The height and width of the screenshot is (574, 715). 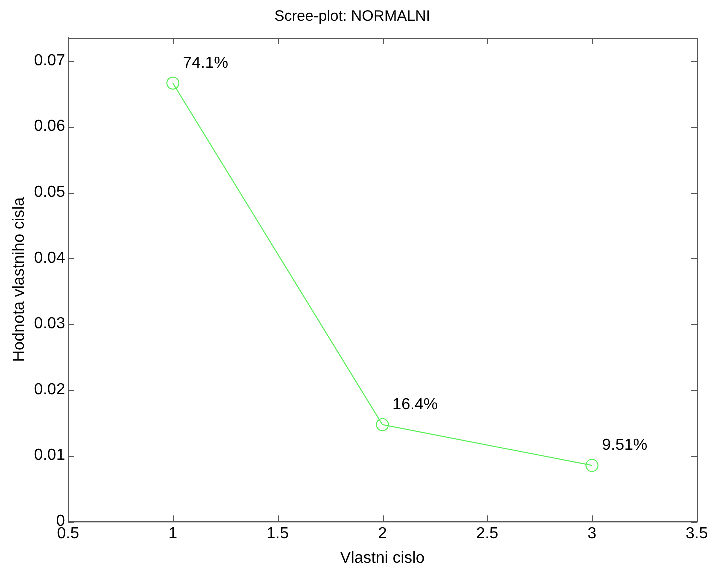 What do you see at coordinates (383, 558) in the screenshot?
I see `x-axis-title: Vlastni cislo` at bounding box center [383, 558].